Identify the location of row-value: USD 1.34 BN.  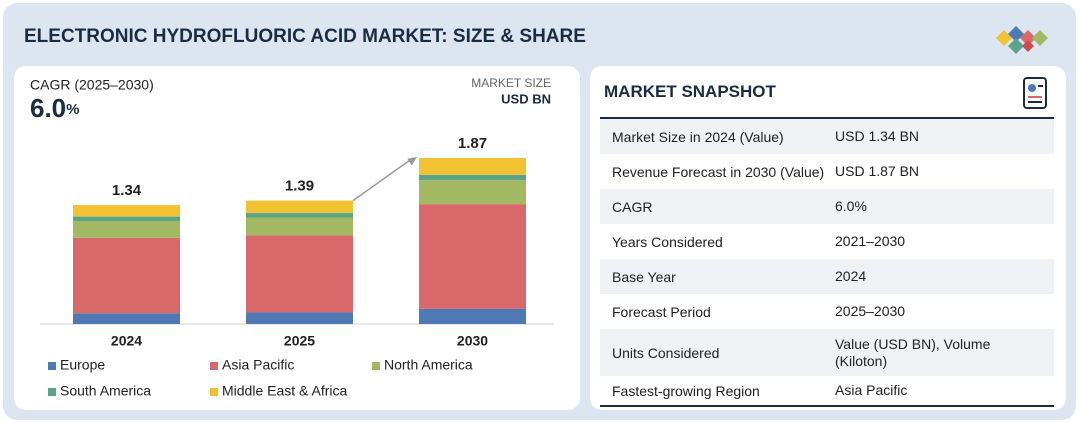
(877, 136).